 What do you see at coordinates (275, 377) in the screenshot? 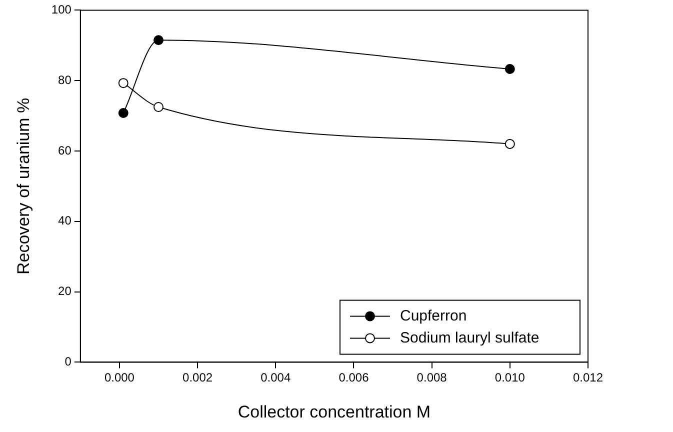
I see `x-tick-label: 0.004` at bounding box center [275, 377].